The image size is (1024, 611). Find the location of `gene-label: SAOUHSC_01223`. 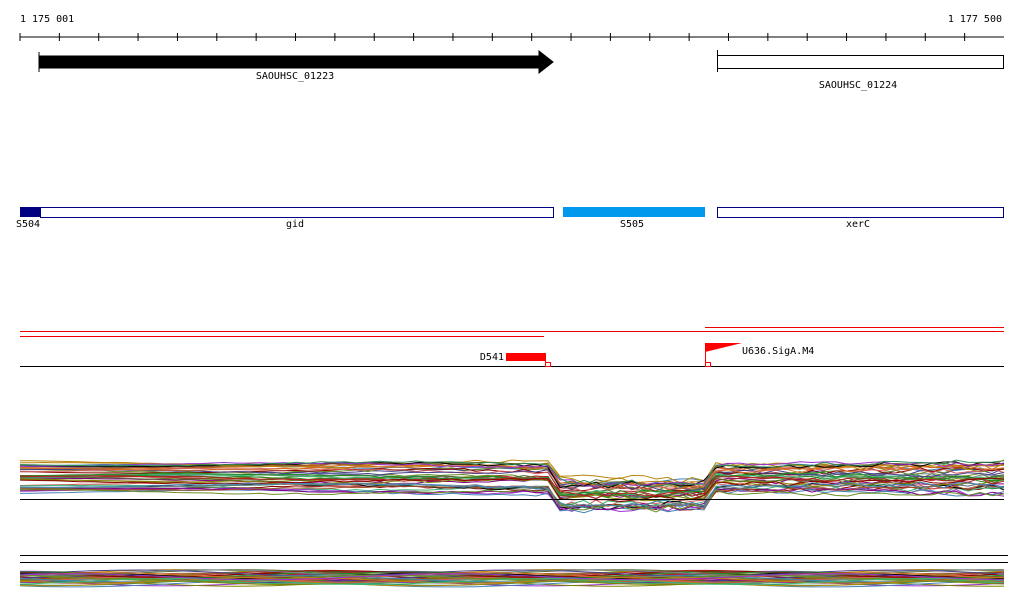

gene-label: SAOUHSC_01223 is located at coordinates (295, 76).